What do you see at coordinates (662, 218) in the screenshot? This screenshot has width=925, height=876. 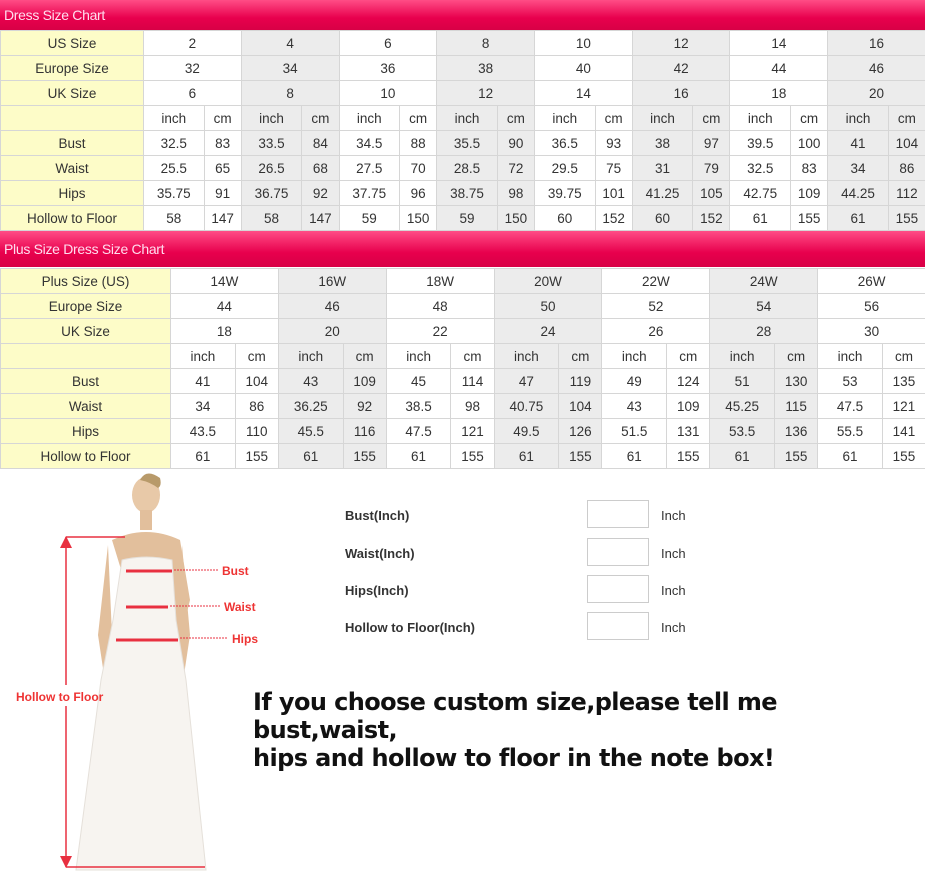 I see `measure-cell: 60` at bounding box center [662, 218].